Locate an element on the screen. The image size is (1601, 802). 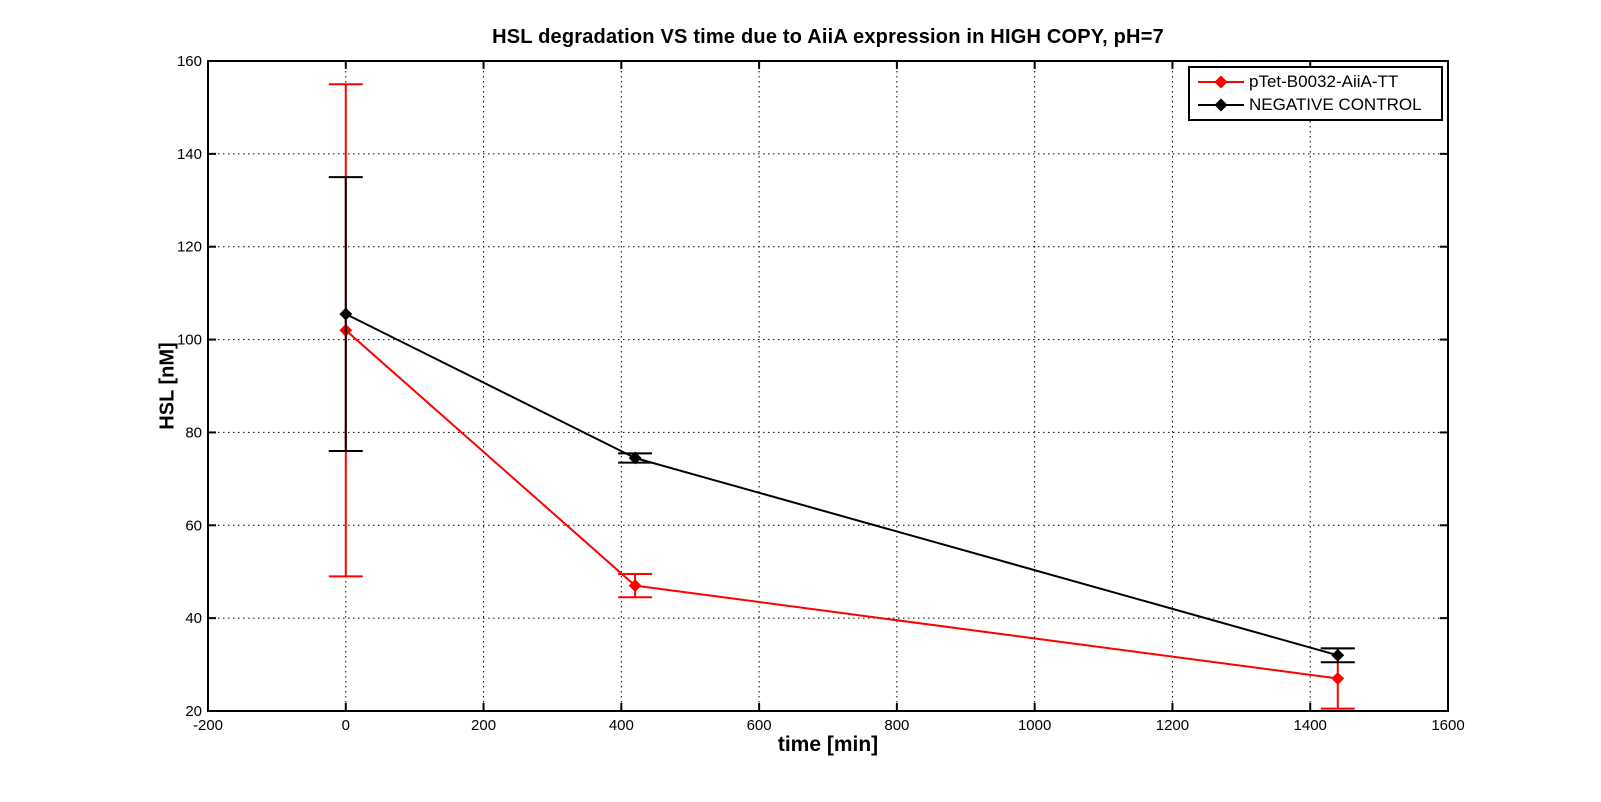
legend-item-negative-control: NEGATIVE CONTROL is located at coordinates (1316, 105).